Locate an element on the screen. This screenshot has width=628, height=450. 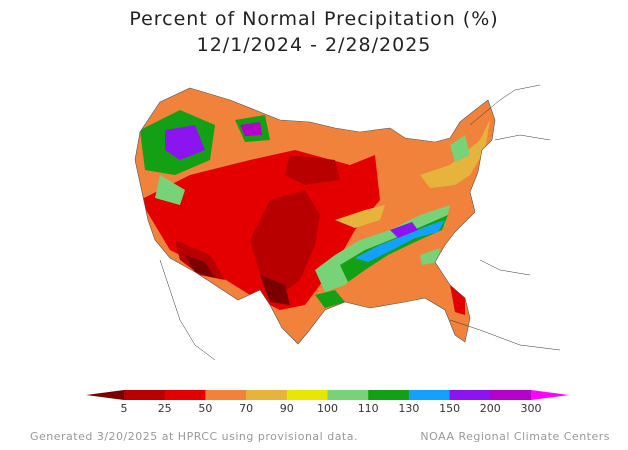
map-title: Percent of Normal Precipitation (%) is located at coordinates (314, 19).